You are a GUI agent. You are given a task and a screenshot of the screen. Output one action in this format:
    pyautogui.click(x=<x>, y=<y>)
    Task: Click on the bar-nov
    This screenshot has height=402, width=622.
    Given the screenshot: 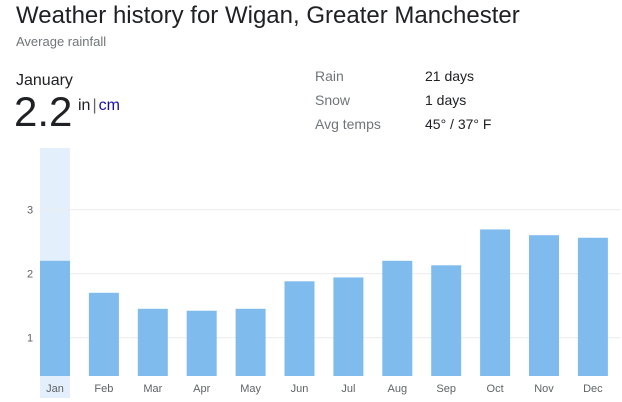 What is the action you would take?
    pyautogui.click(x=544, y=305)
    